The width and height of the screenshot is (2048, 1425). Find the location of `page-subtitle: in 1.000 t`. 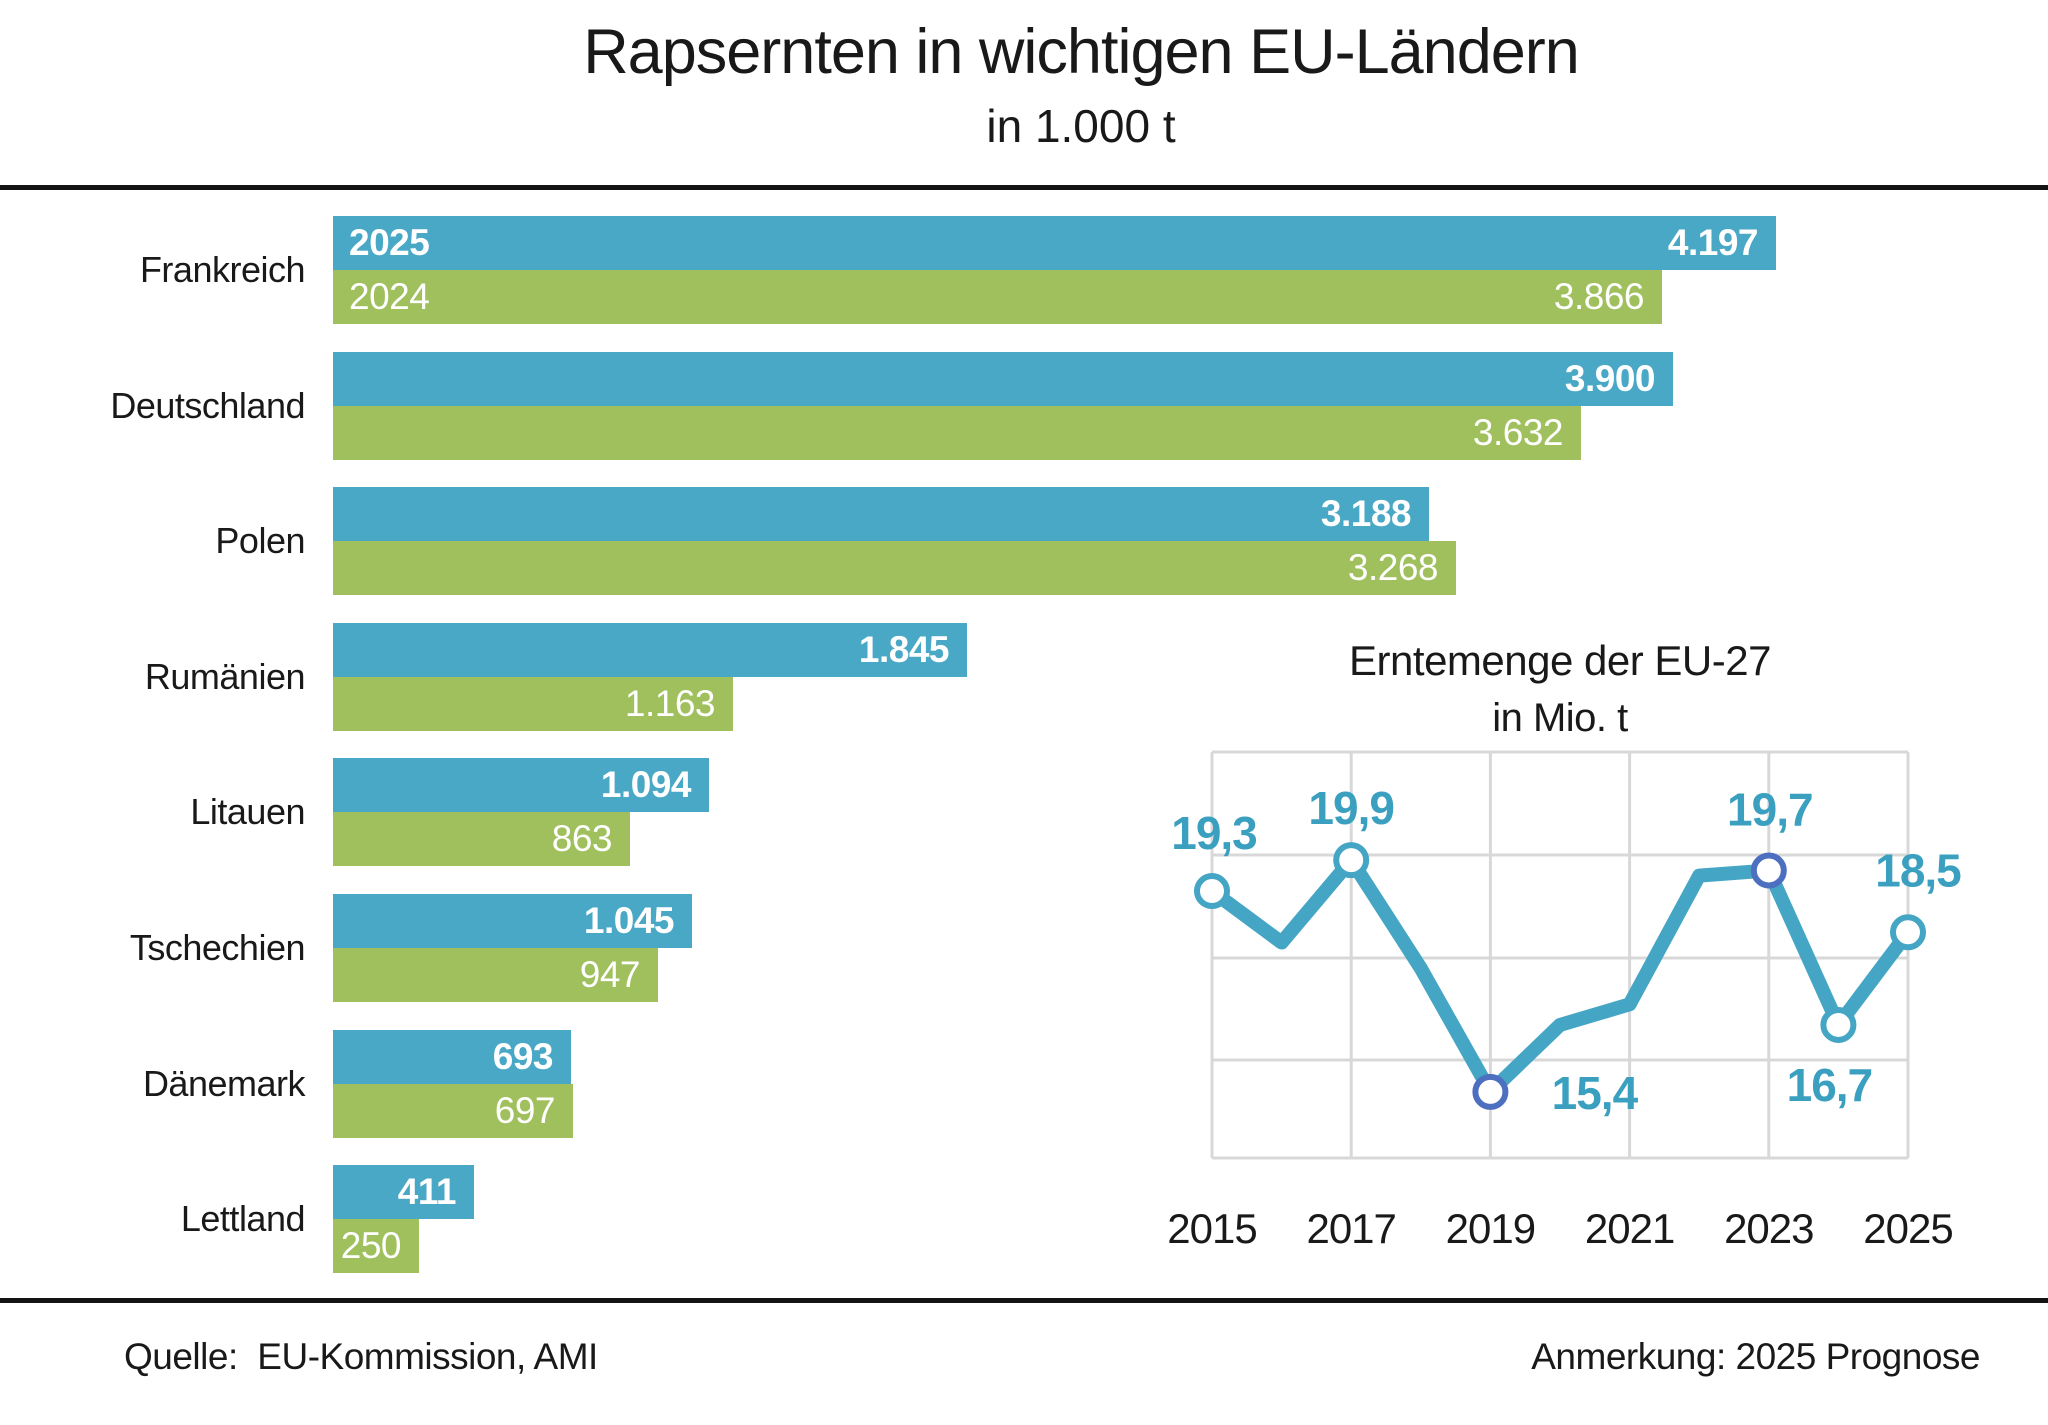

page-subtitle: in 1.000 t is located at coordinates (1081, 126).